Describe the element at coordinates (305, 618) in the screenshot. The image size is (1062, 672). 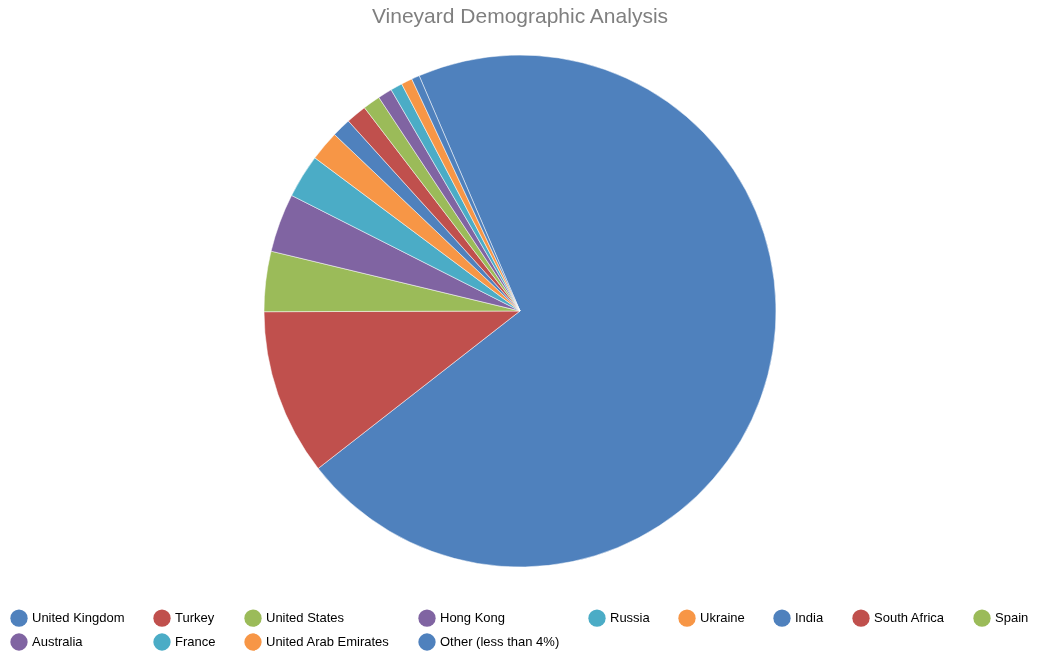
I see `legend-label: United States` at that location.